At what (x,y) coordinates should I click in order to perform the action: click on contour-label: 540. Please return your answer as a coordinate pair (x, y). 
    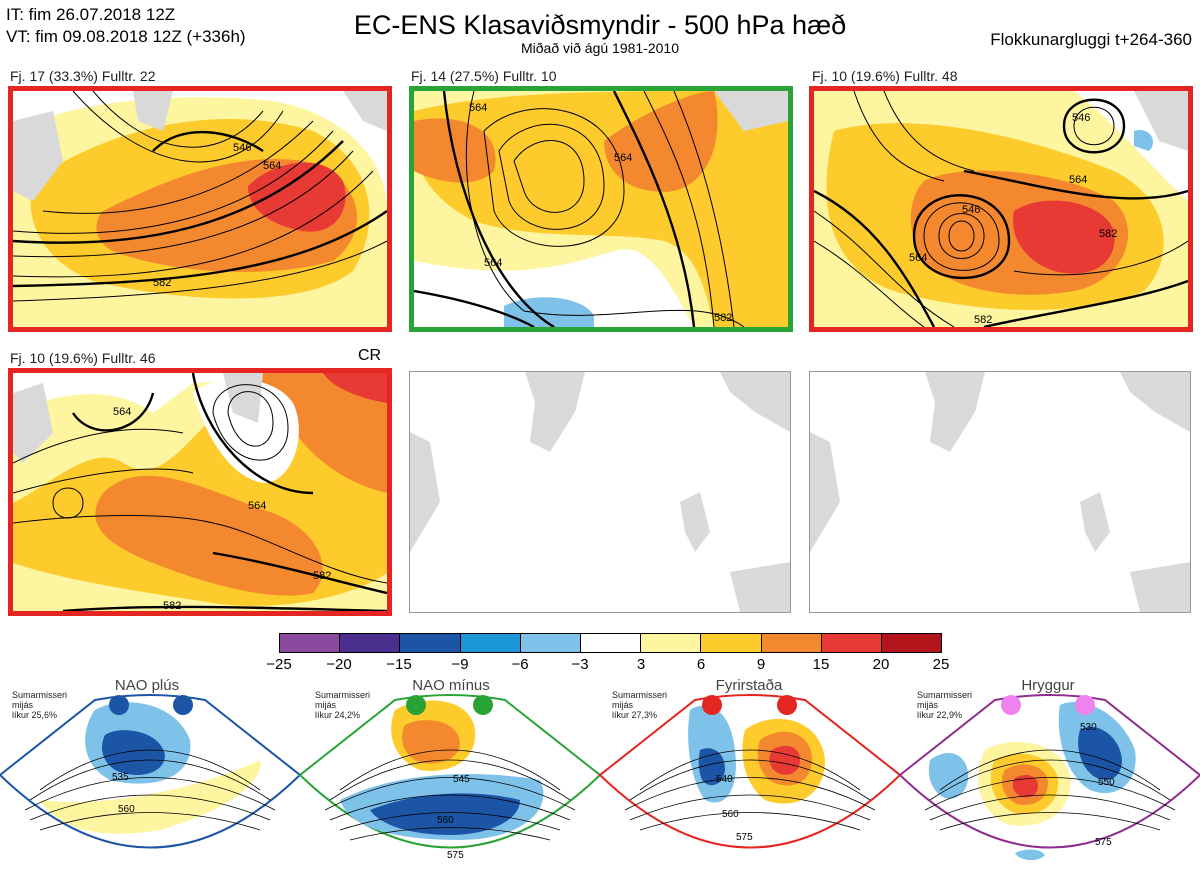
    Looking at the image, I should click on (724, 779).